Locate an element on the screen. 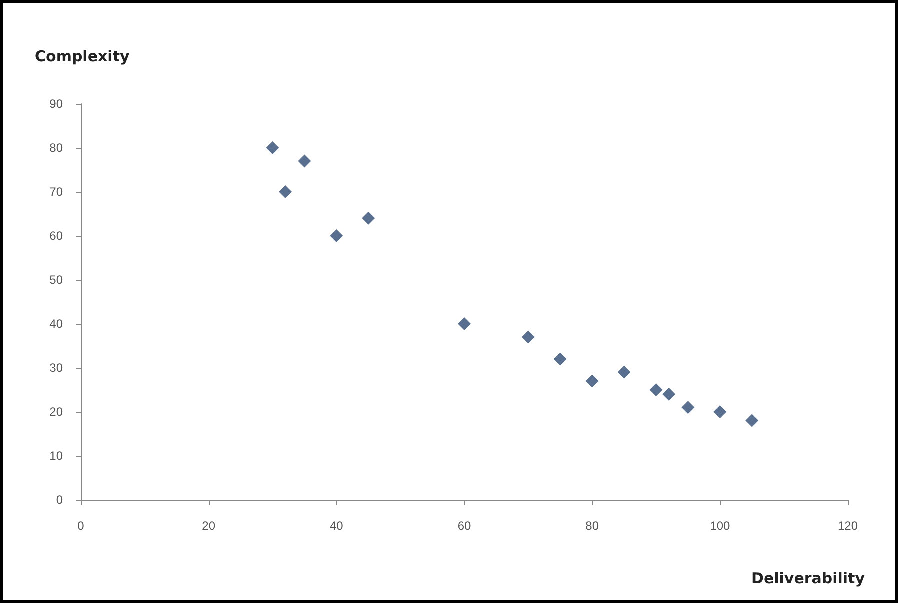  y-tick-label: 30 is located at coordinates (57, 368).